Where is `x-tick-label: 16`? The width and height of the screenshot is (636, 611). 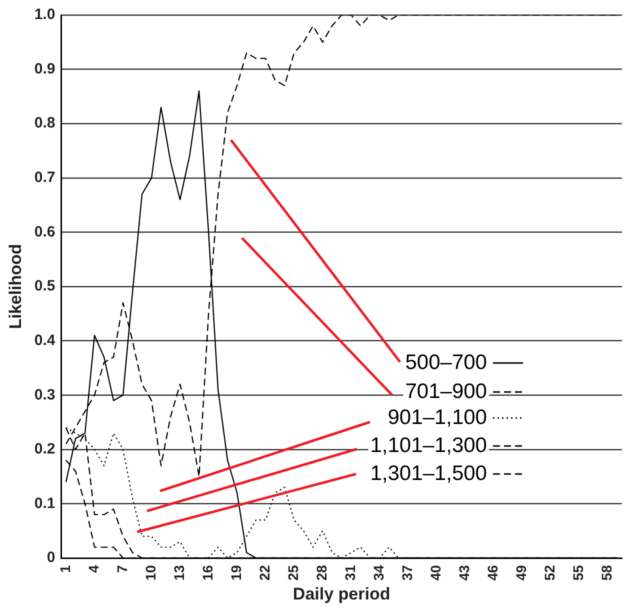 x-tick-label: 16 is located at coordinates (207, 572).